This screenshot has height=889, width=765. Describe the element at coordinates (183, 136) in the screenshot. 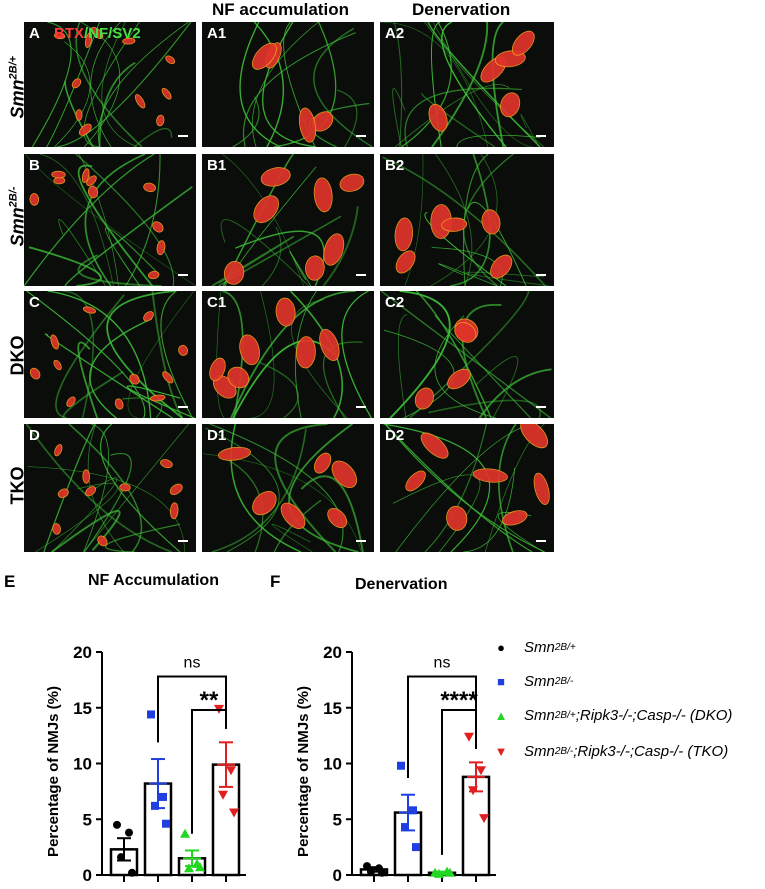

I see `scale-bar` at that location.